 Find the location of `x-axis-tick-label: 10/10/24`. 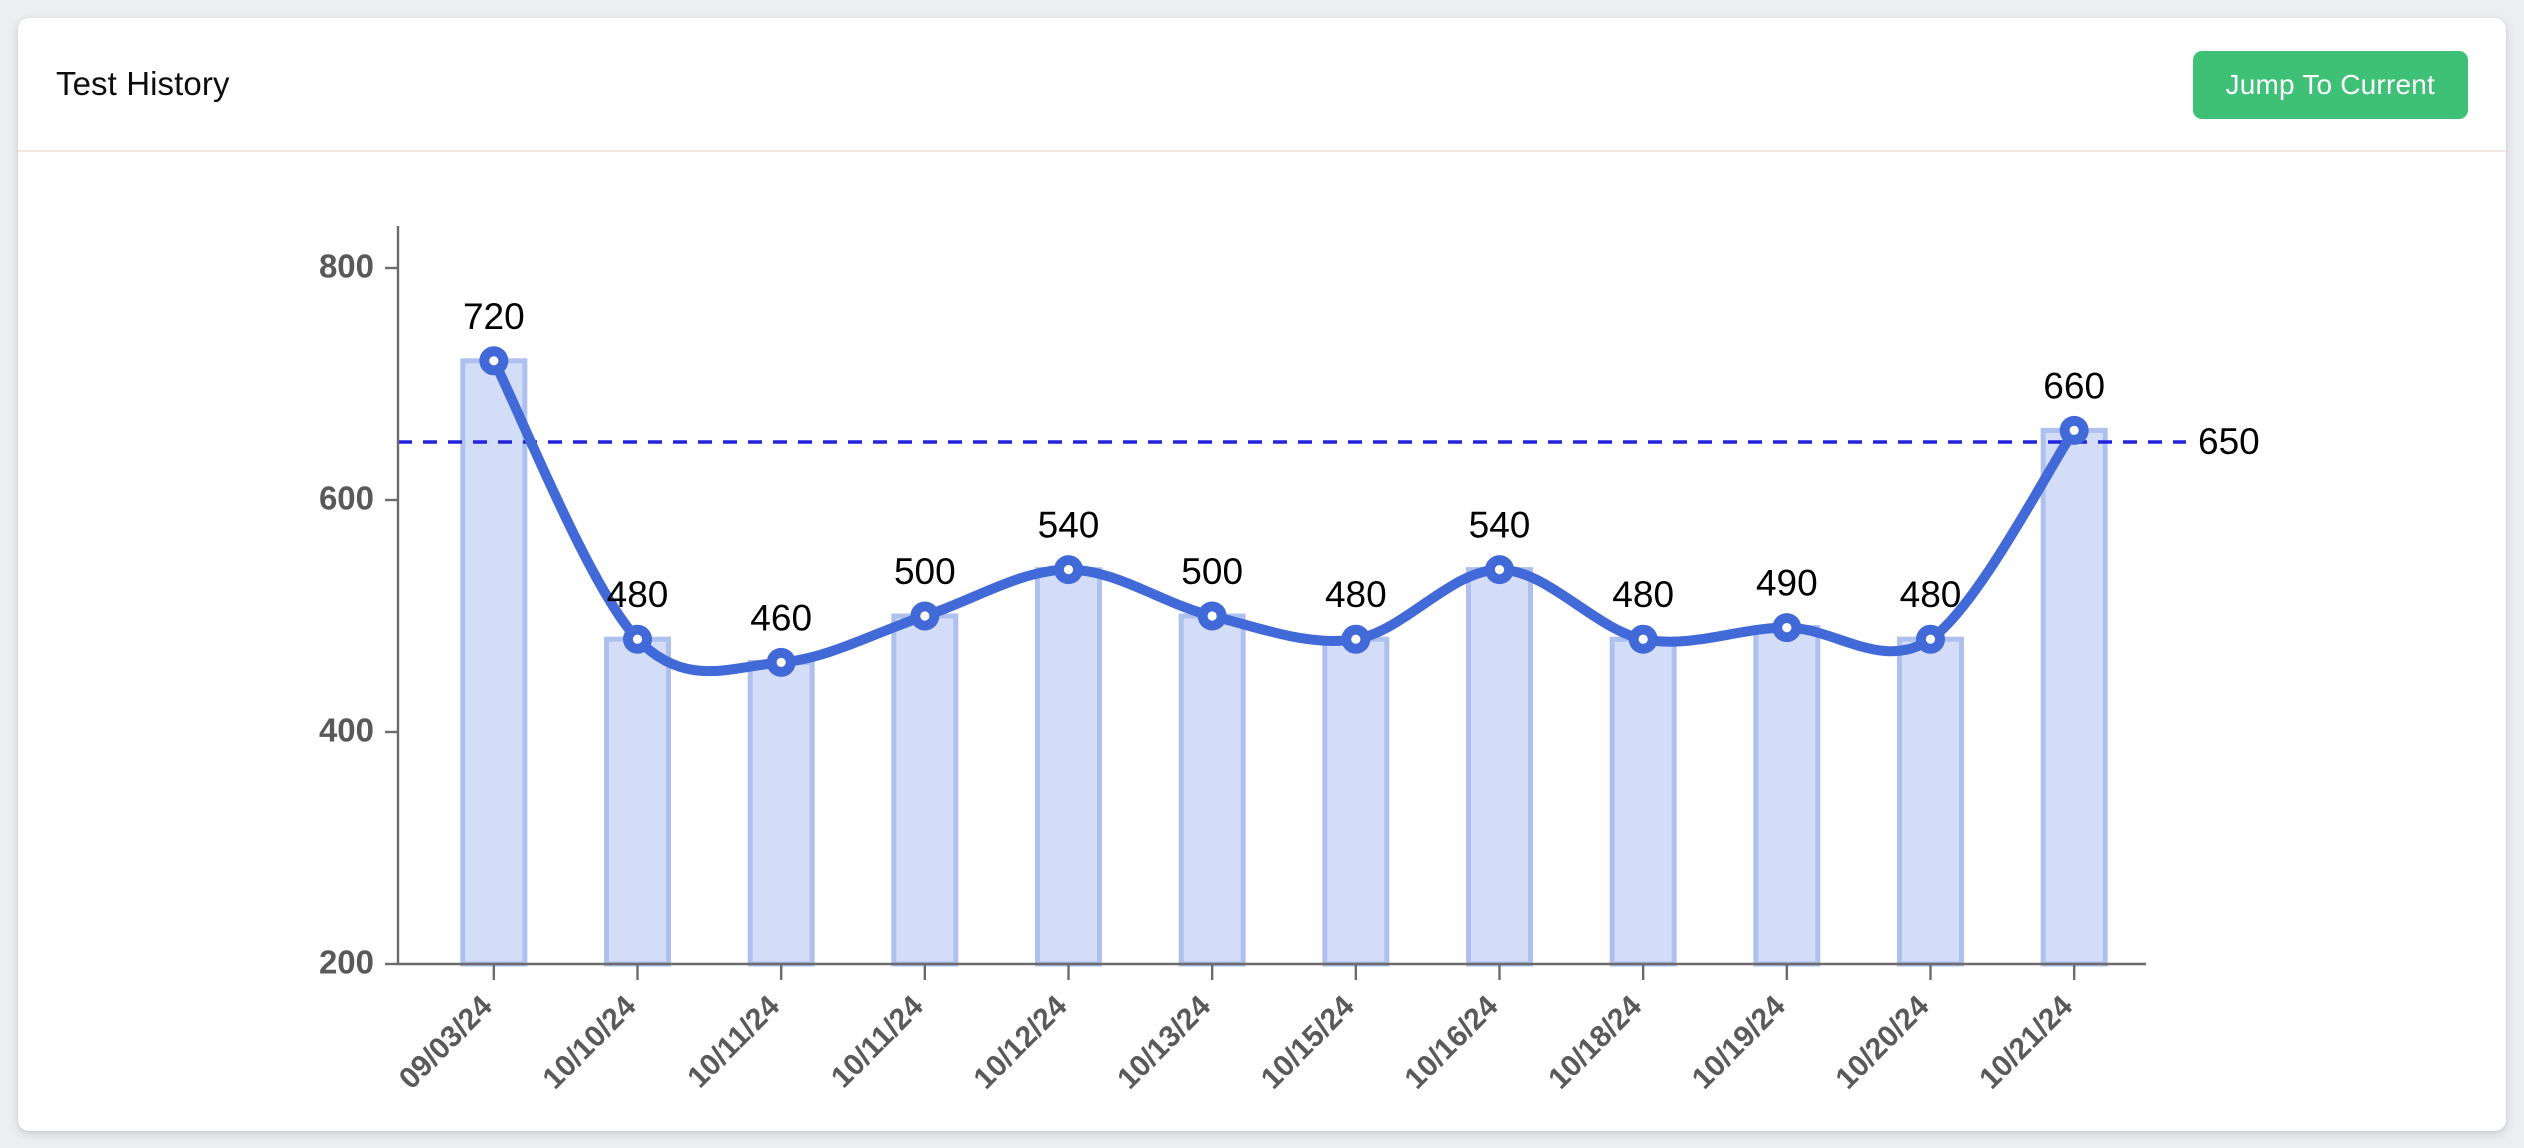

x-axis-tick-label: 10/10/24 is located at coordinates (590, 1042).